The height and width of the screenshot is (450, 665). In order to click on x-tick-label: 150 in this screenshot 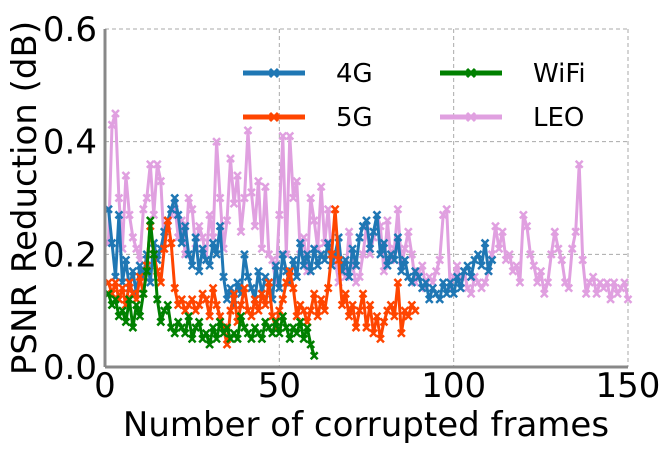, I will do `click(628, 386)`.